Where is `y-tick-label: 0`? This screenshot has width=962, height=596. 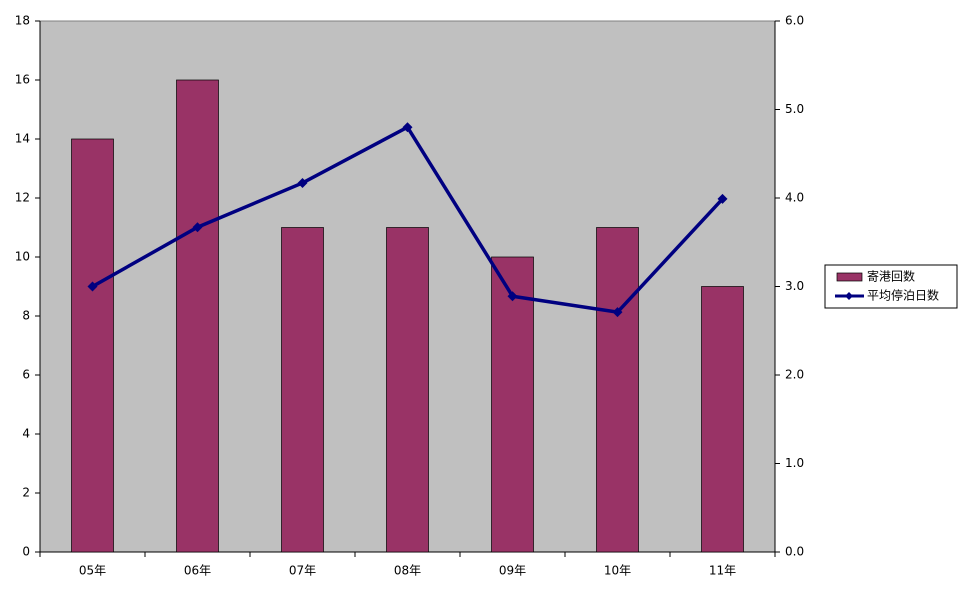 y-tick-label: 0 is located at coordinates (26, 552).